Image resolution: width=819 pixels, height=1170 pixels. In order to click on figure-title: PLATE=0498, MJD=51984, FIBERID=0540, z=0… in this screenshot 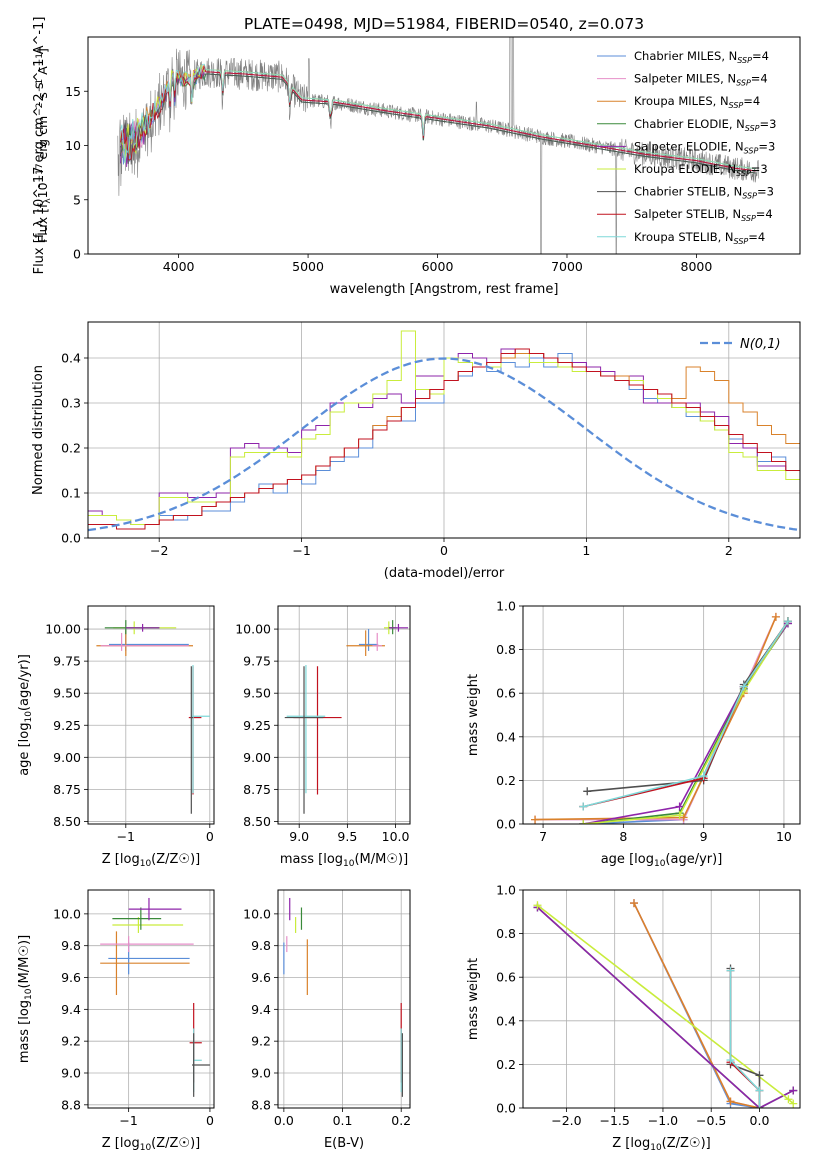, I will do `click(444, 24)`.